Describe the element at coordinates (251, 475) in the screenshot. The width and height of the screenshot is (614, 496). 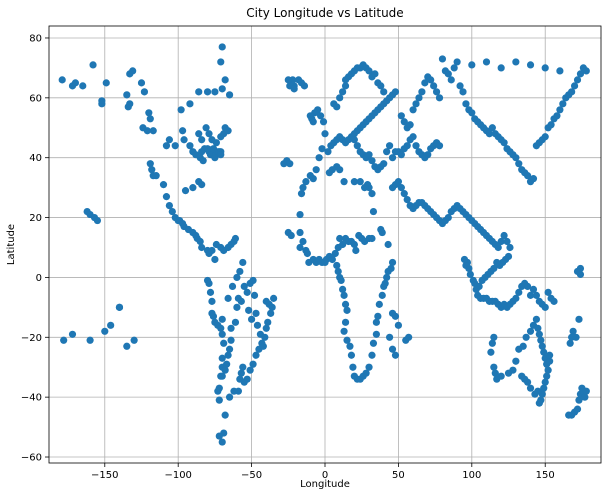
I see `x-tick-label: −50` at that location.